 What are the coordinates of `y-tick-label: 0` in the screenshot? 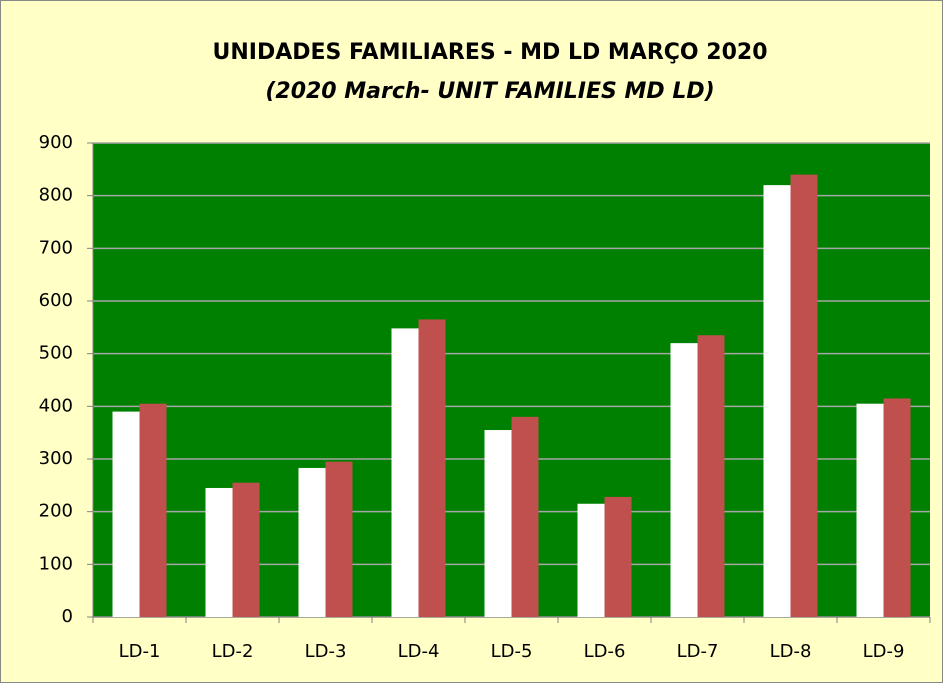 It's located at (67, 616).